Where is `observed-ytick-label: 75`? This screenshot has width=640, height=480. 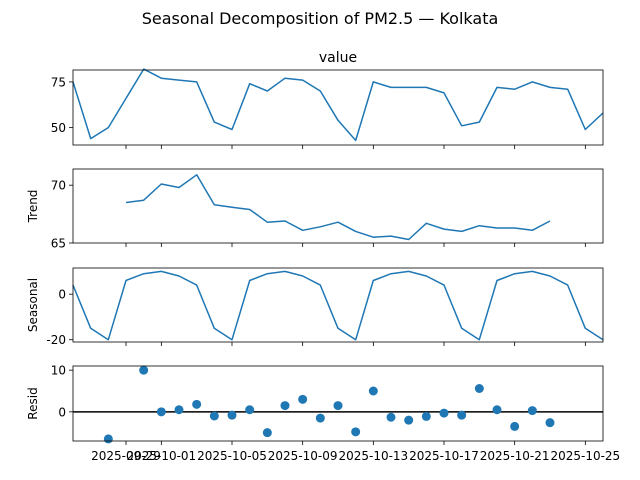
observed-ytick-label: 75 is located at coordinates (58, 82).